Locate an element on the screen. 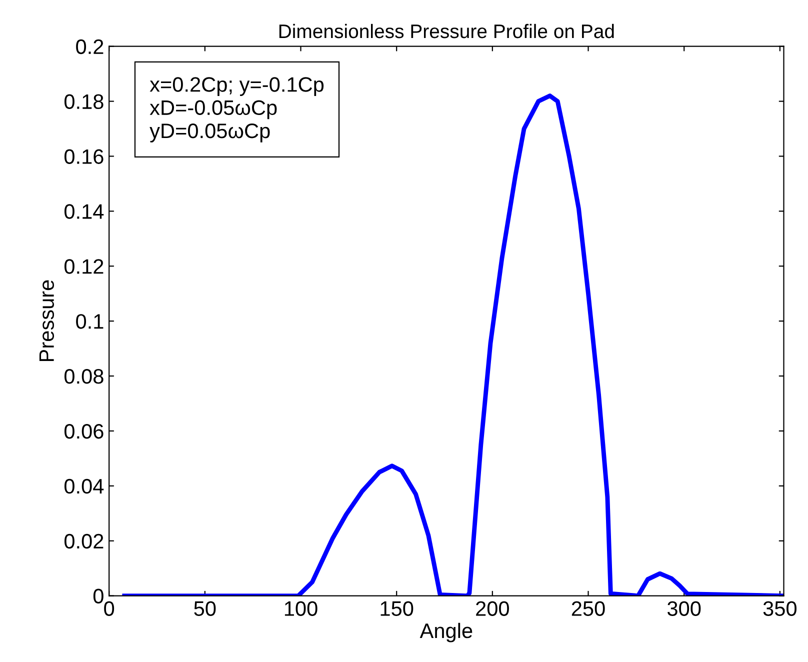 The image size is (808, 662). x-tick-label: 50 is located at coordinates (205, 608).